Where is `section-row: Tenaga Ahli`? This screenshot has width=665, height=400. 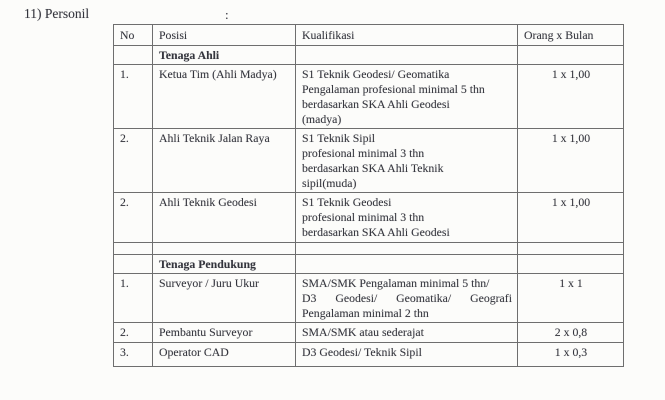
section-row: Tenaga Ahli is located at coordinates (368, 55).